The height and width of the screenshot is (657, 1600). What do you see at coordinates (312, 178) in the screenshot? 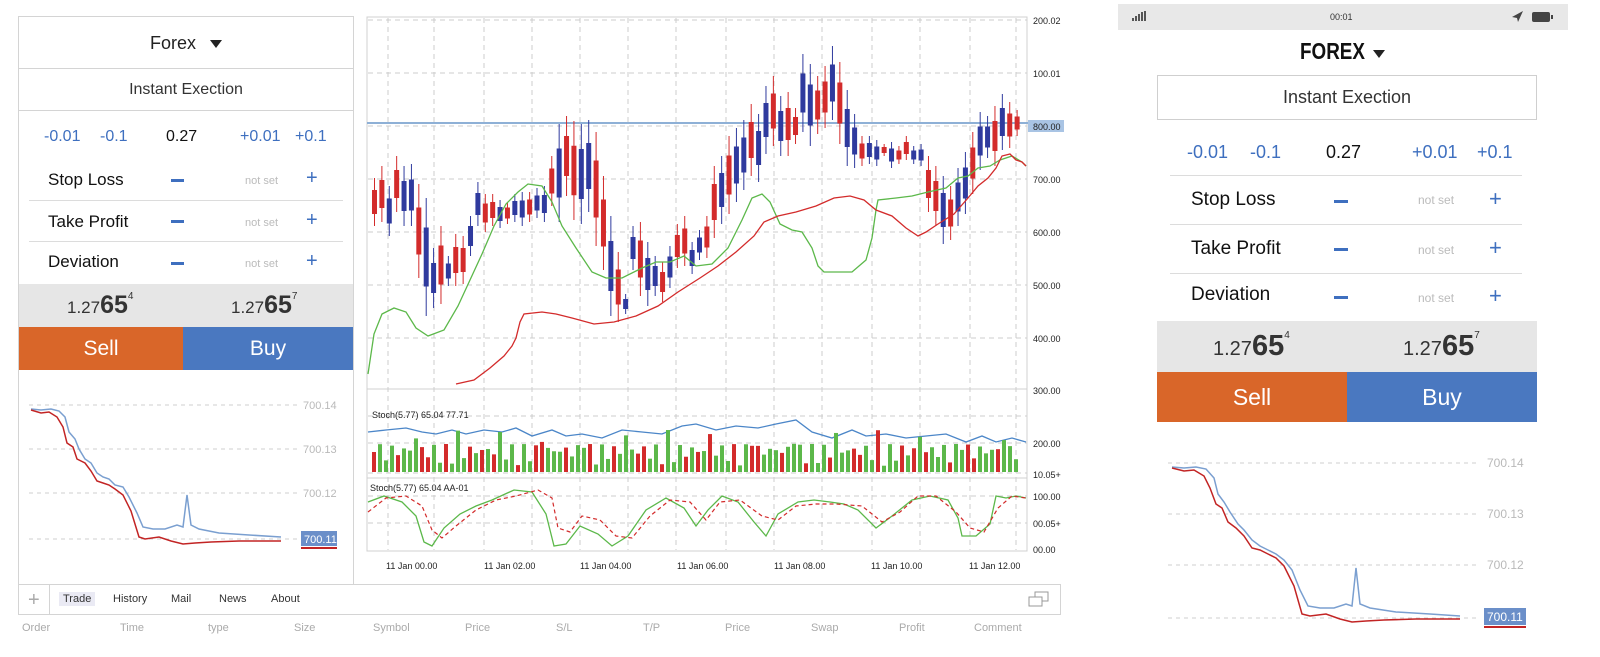
I see `stop-loss-plus-icon: +` at bounding box center [312, 178].